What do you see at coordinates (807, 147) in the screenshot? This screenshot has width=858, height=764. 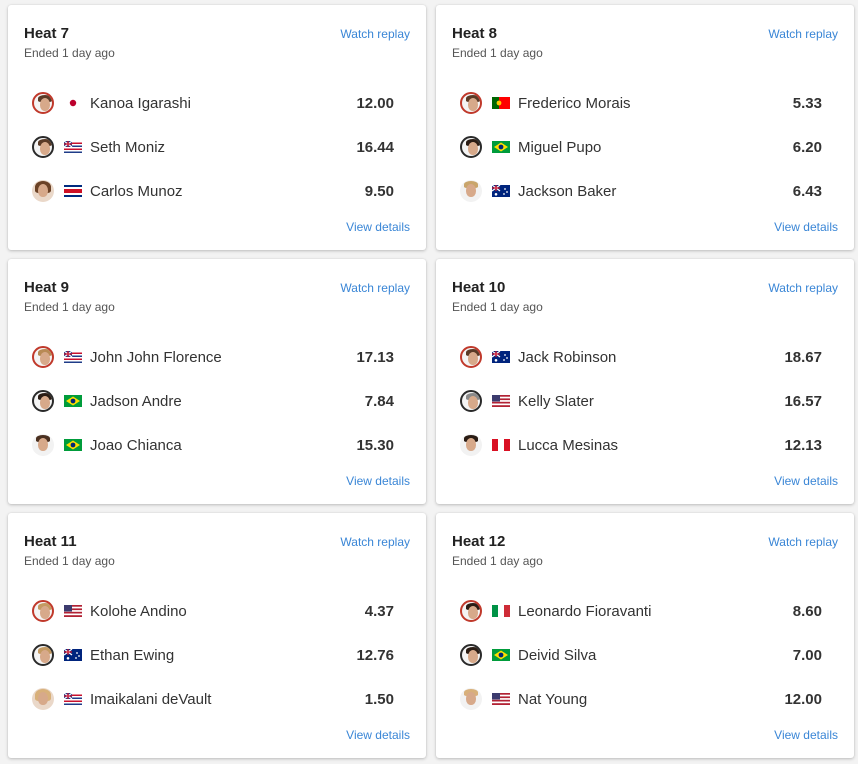 I see `surfer-score: 6.20` at bounding box center [807, 147].